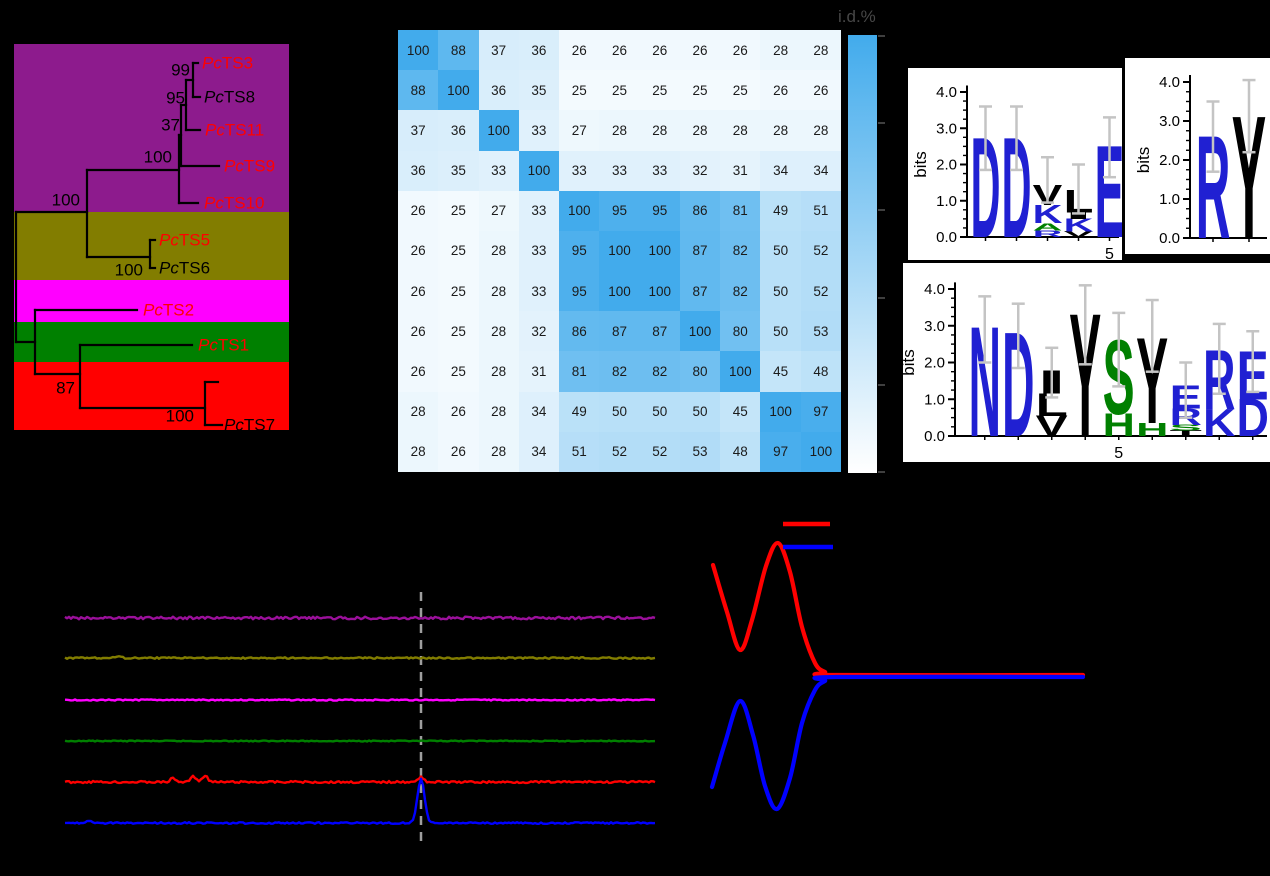  Describe the element at coordinates (700, 210) in the screenshot. I see `heatmap-cell: 86` at that location.